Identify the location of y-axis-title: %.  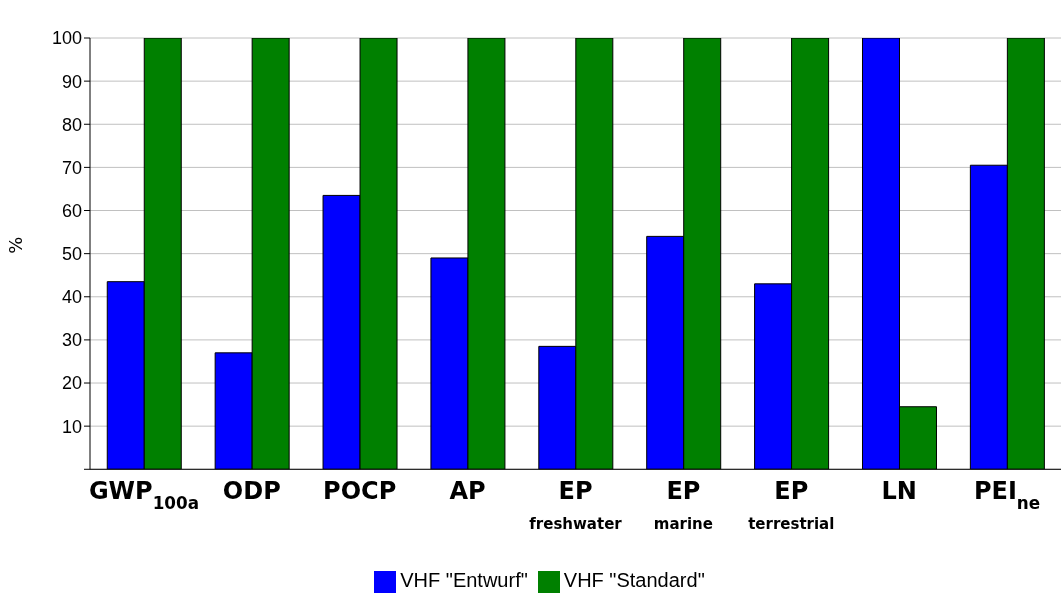
(16, 245).